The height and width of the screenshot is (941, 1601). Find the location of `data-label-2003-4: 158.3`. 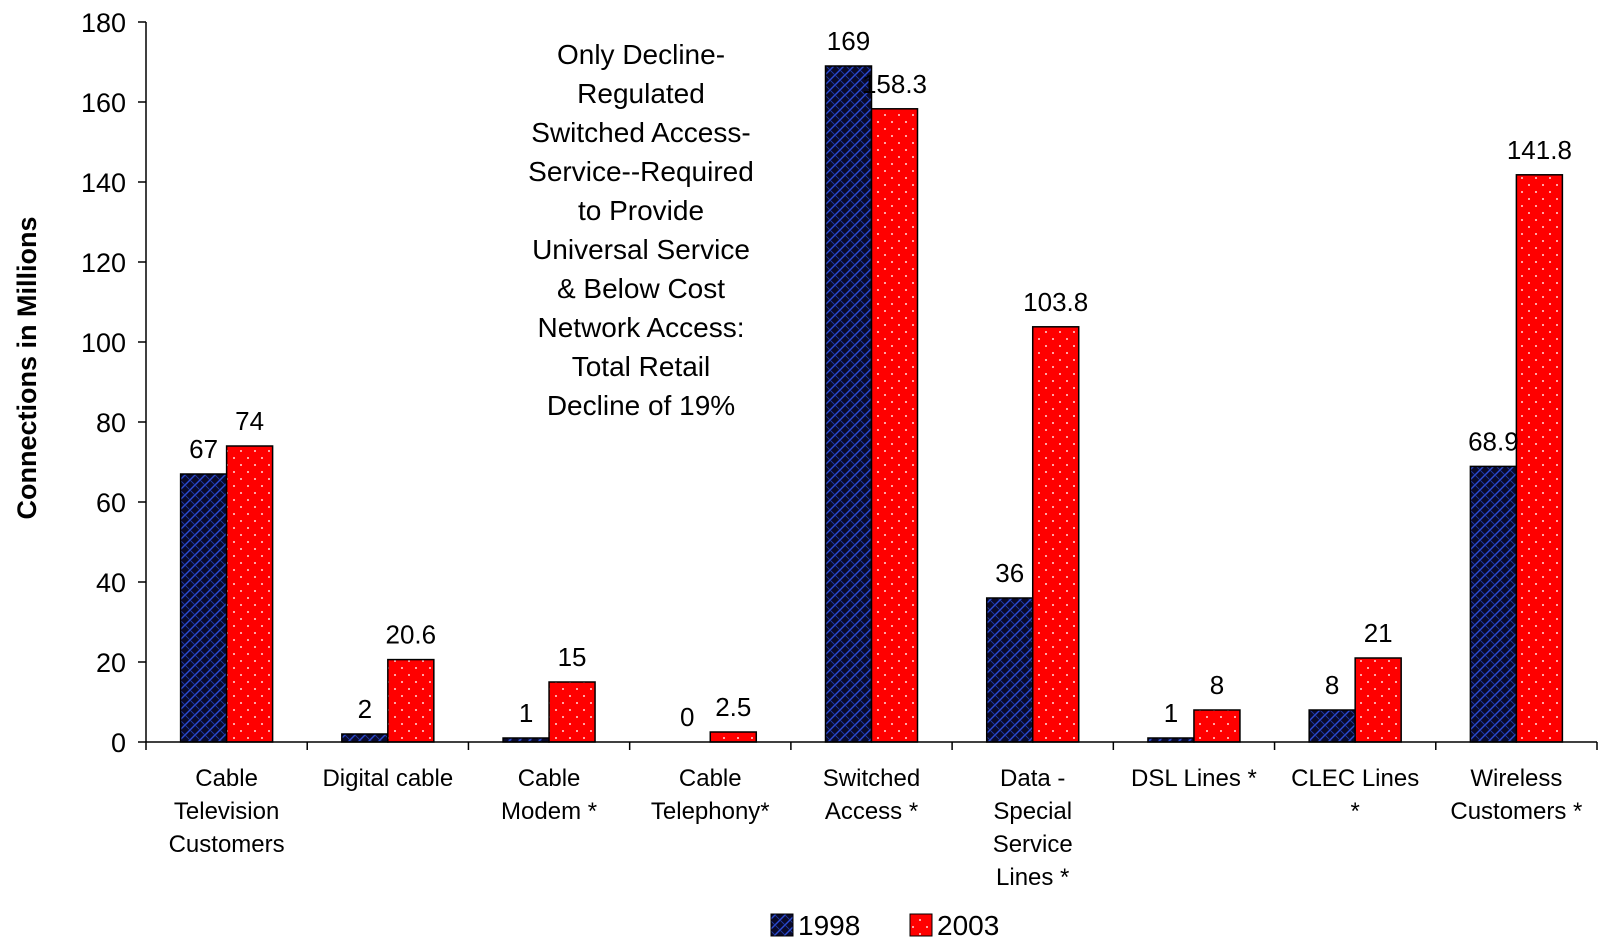

data-label-2003-4: 158.3 is located at coordinates (894, 84).